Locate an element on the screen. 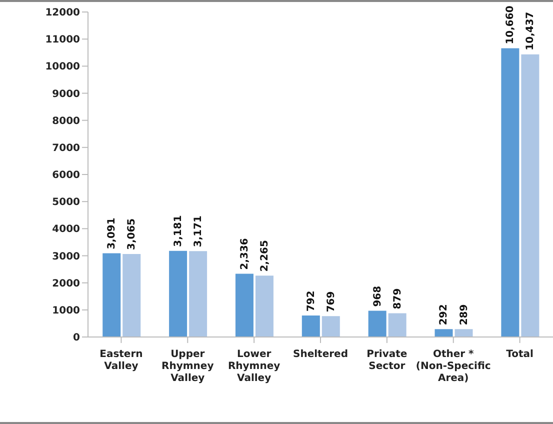 The width and height of the screenshot is (553, 424). data-label: 2,336 is located at coordinates (244, 254).